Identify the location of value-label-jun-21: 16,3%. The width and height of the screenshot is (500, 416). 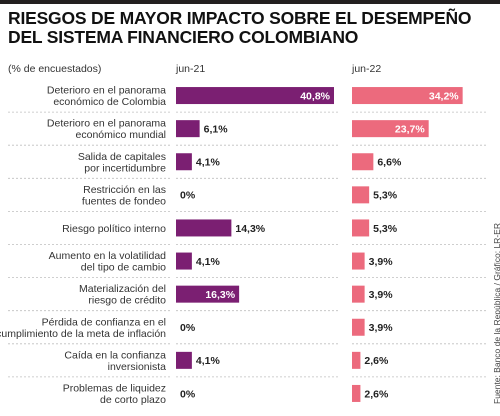
(220, 295).